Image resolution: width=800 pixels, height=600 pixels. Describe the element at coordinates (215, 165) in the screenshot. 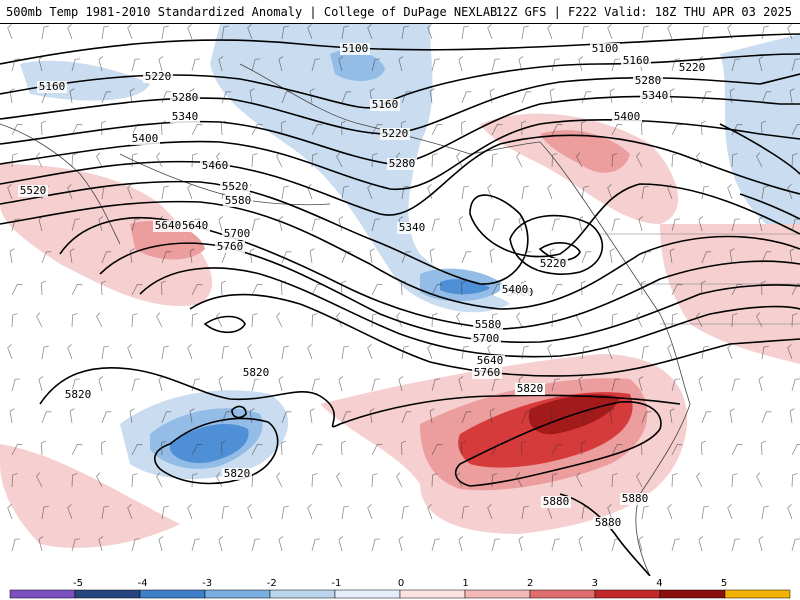

I see `contour-label: 5460` at that location.